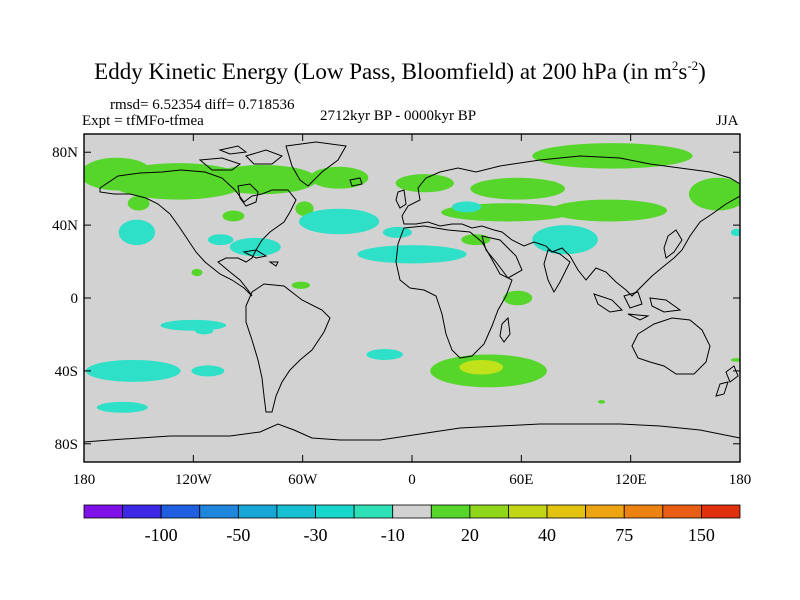 This screenshot has width=800, height=600. Describe the element at coordinates (727, 121) in the screenshot. I see `season-label: JJA` at that location.